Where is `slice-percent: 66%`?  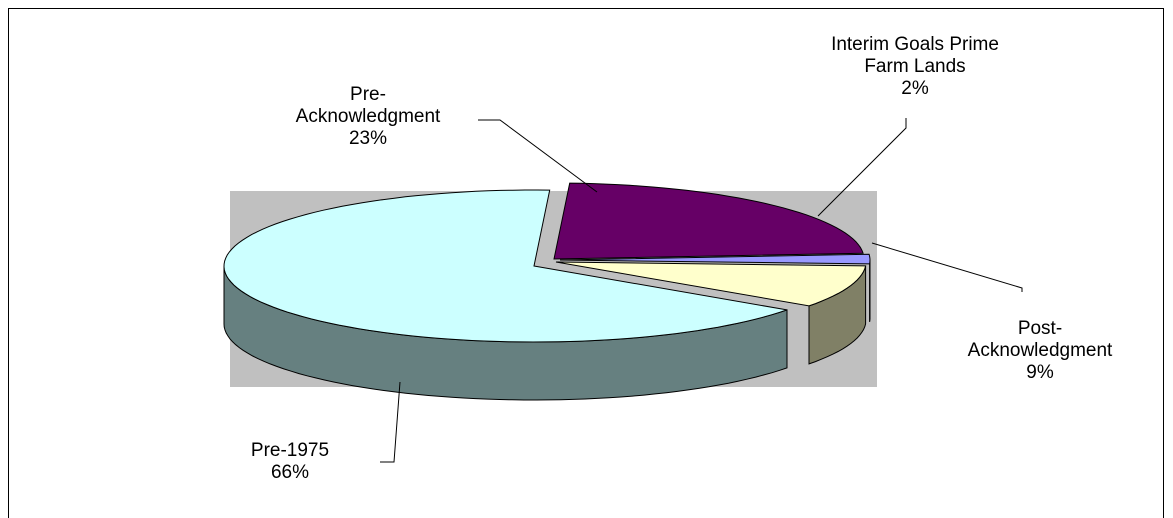 slice-percent: 66% is located at coordinates (290, 473).